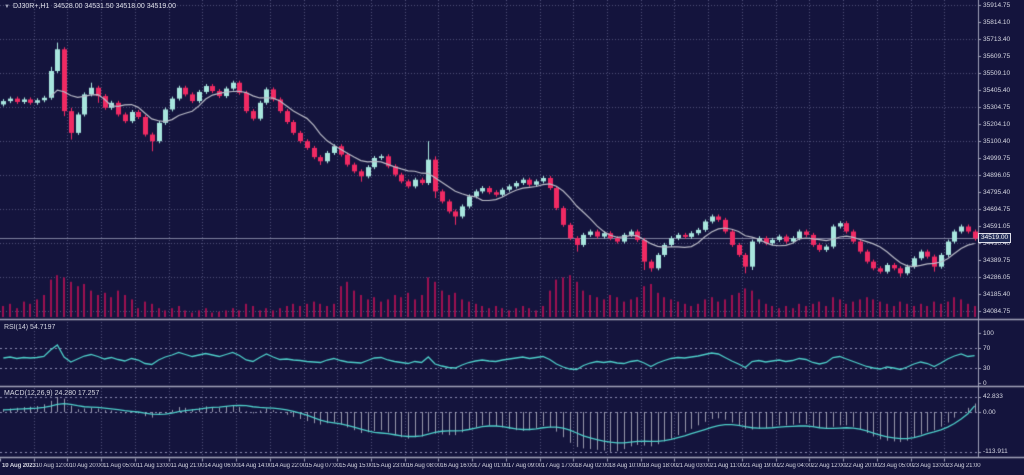  Describe the element at coordinates (255, 466) in the screenshot. I see `time-axis-label: 14 Aug 14:00` at that location.